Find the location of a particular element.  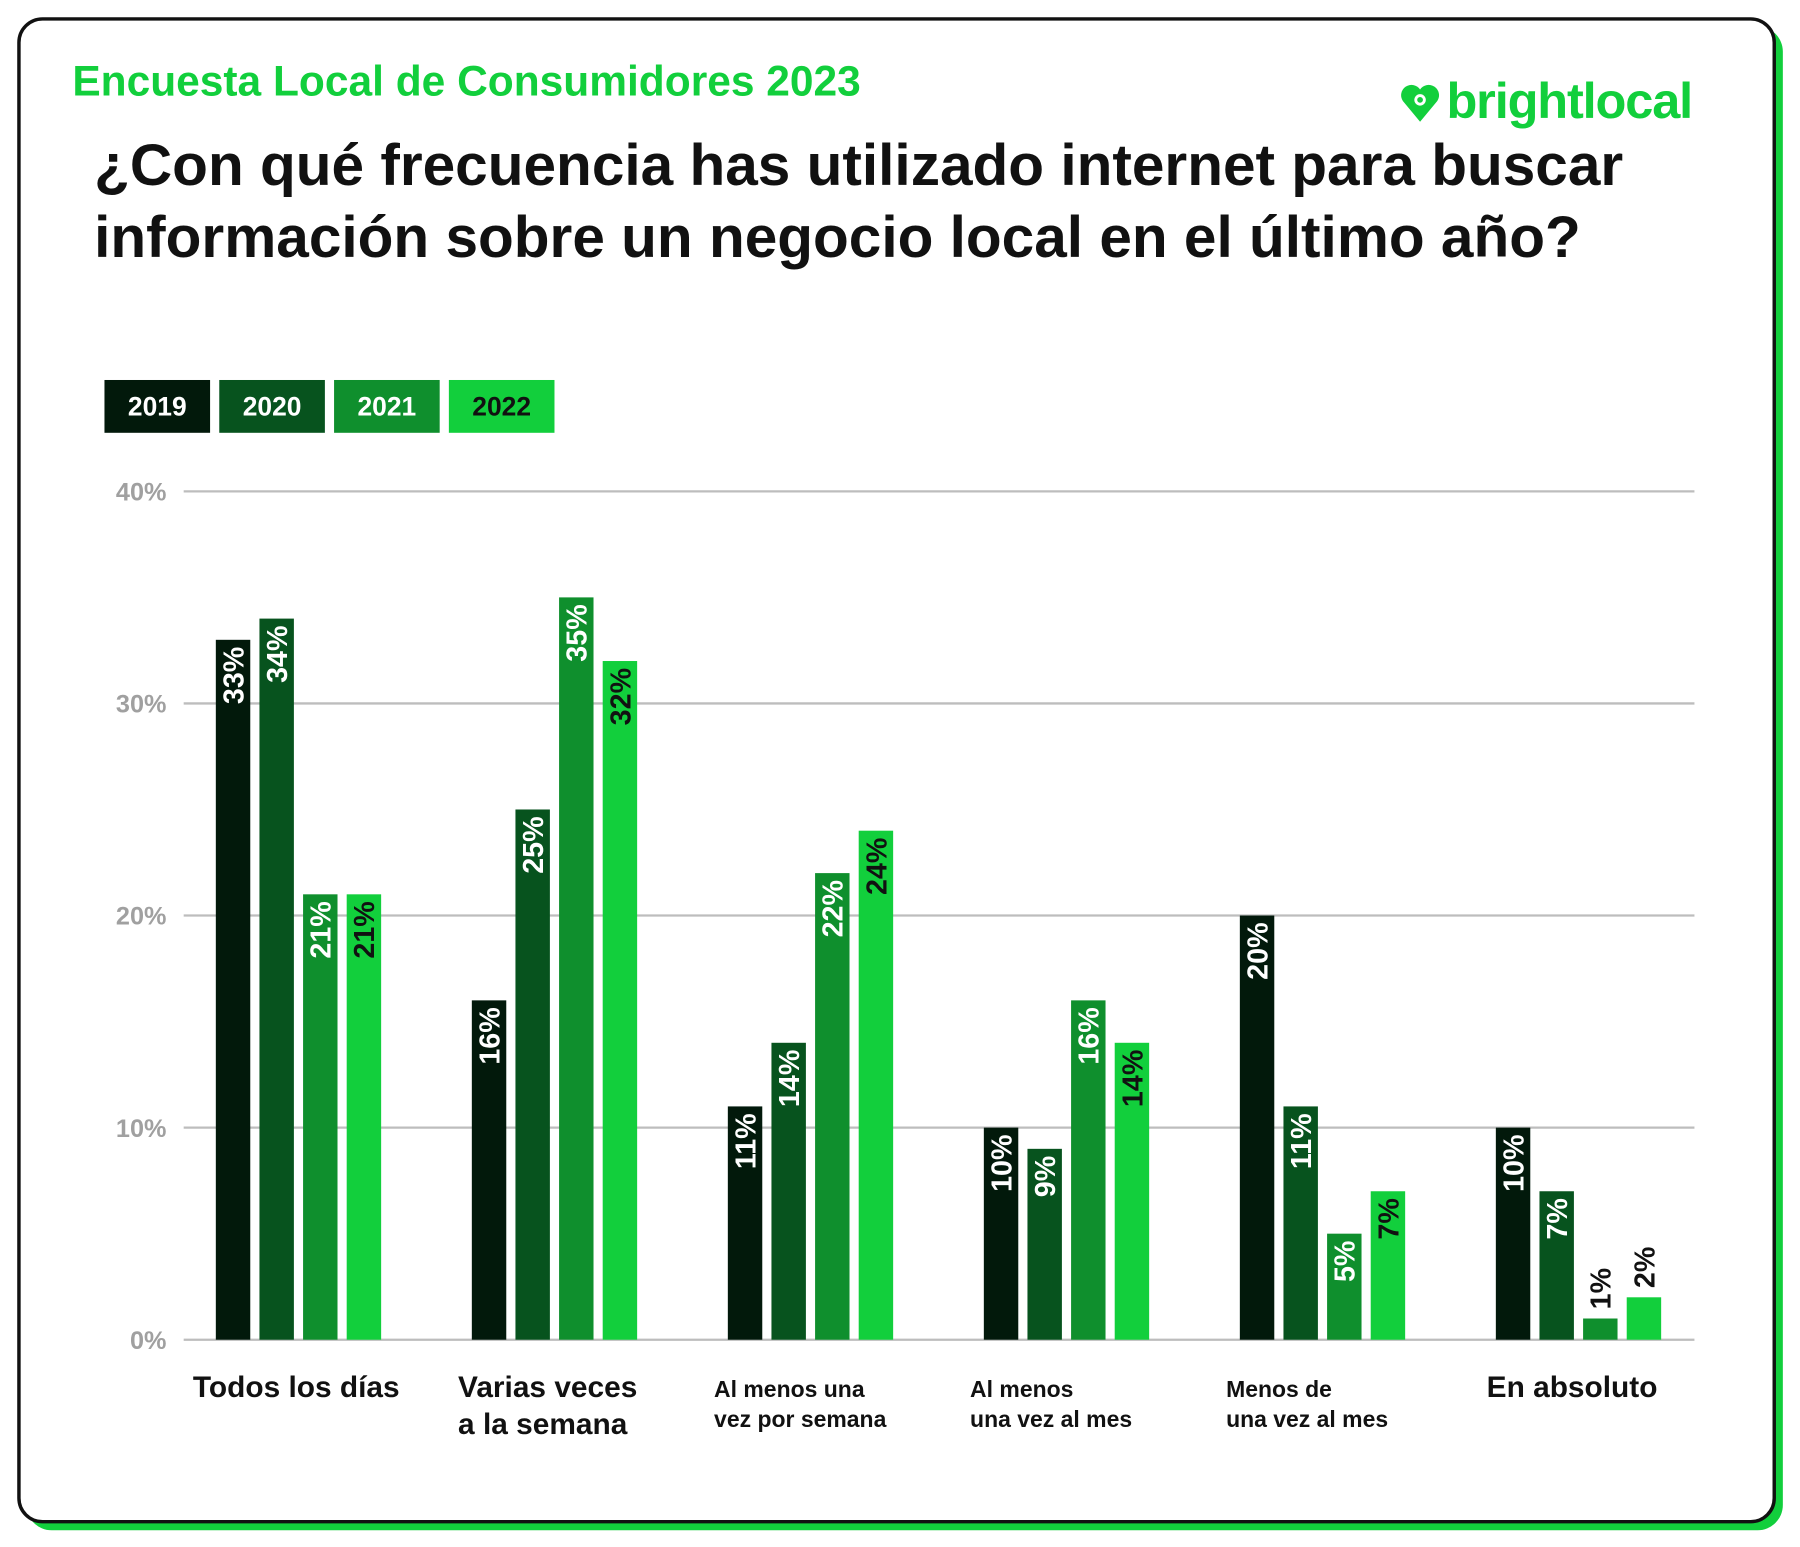

x-category-label: Menos de una vez al mes is located at coordinates (1307, 1405).